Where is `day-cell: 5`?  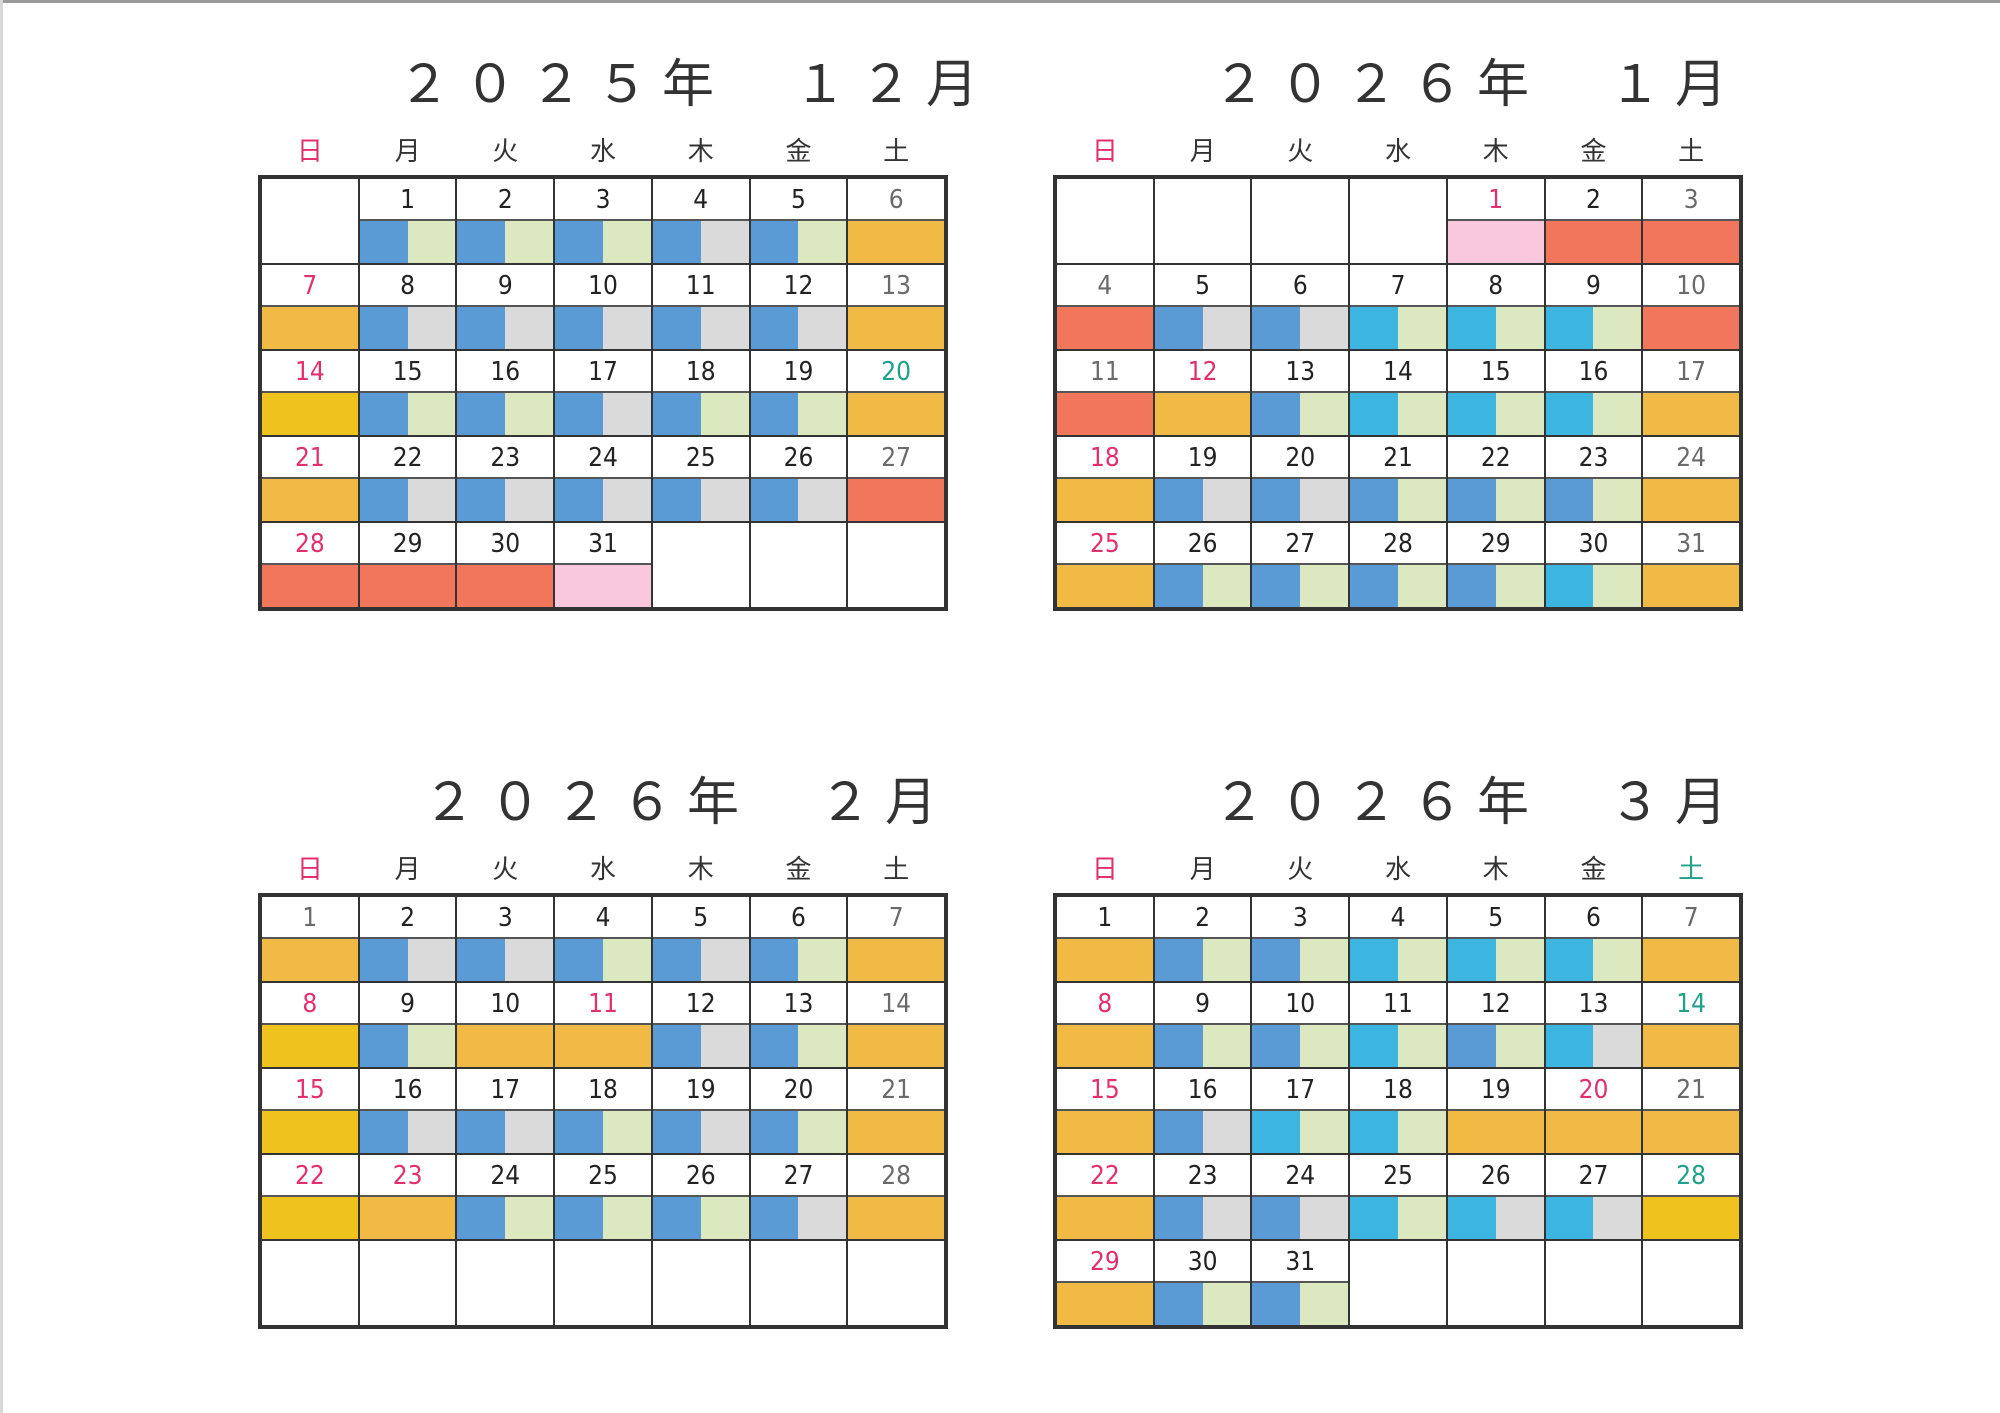 day-cell: 5 is located at coordinates (1201, 307).